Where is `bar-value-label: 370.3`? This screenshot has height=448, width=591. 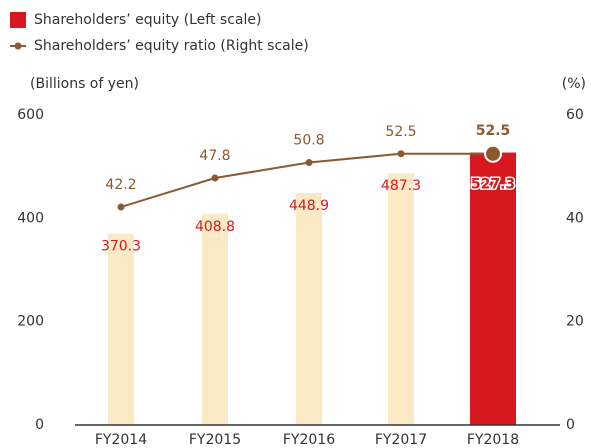
bar-value-label: 370.3 is located at coordinates (121, 247).